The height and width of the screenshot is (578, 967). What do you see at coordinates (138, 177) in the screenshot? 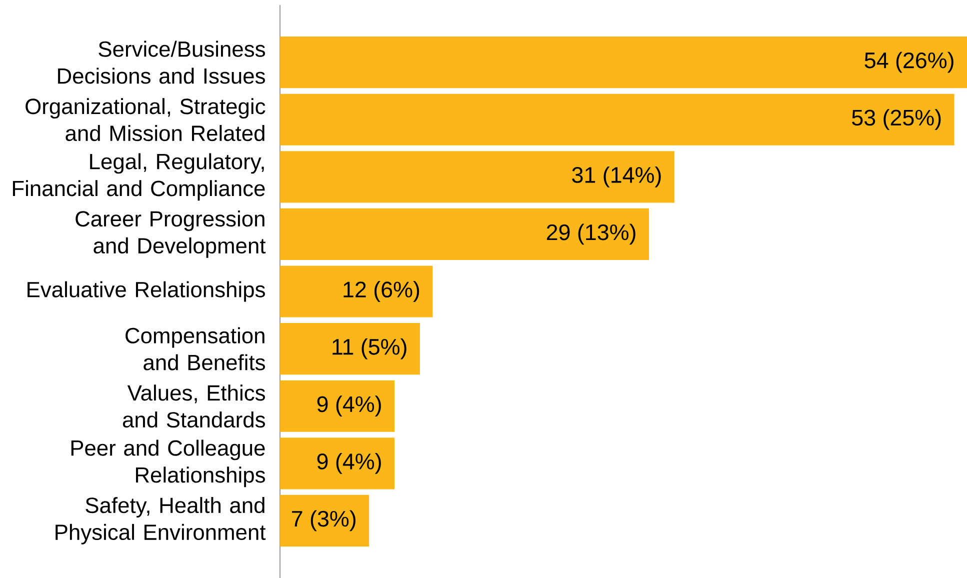
I see `y-tick-label: Legal, Regulatory, Financial and Compliance` at bounding box center [138, 177].